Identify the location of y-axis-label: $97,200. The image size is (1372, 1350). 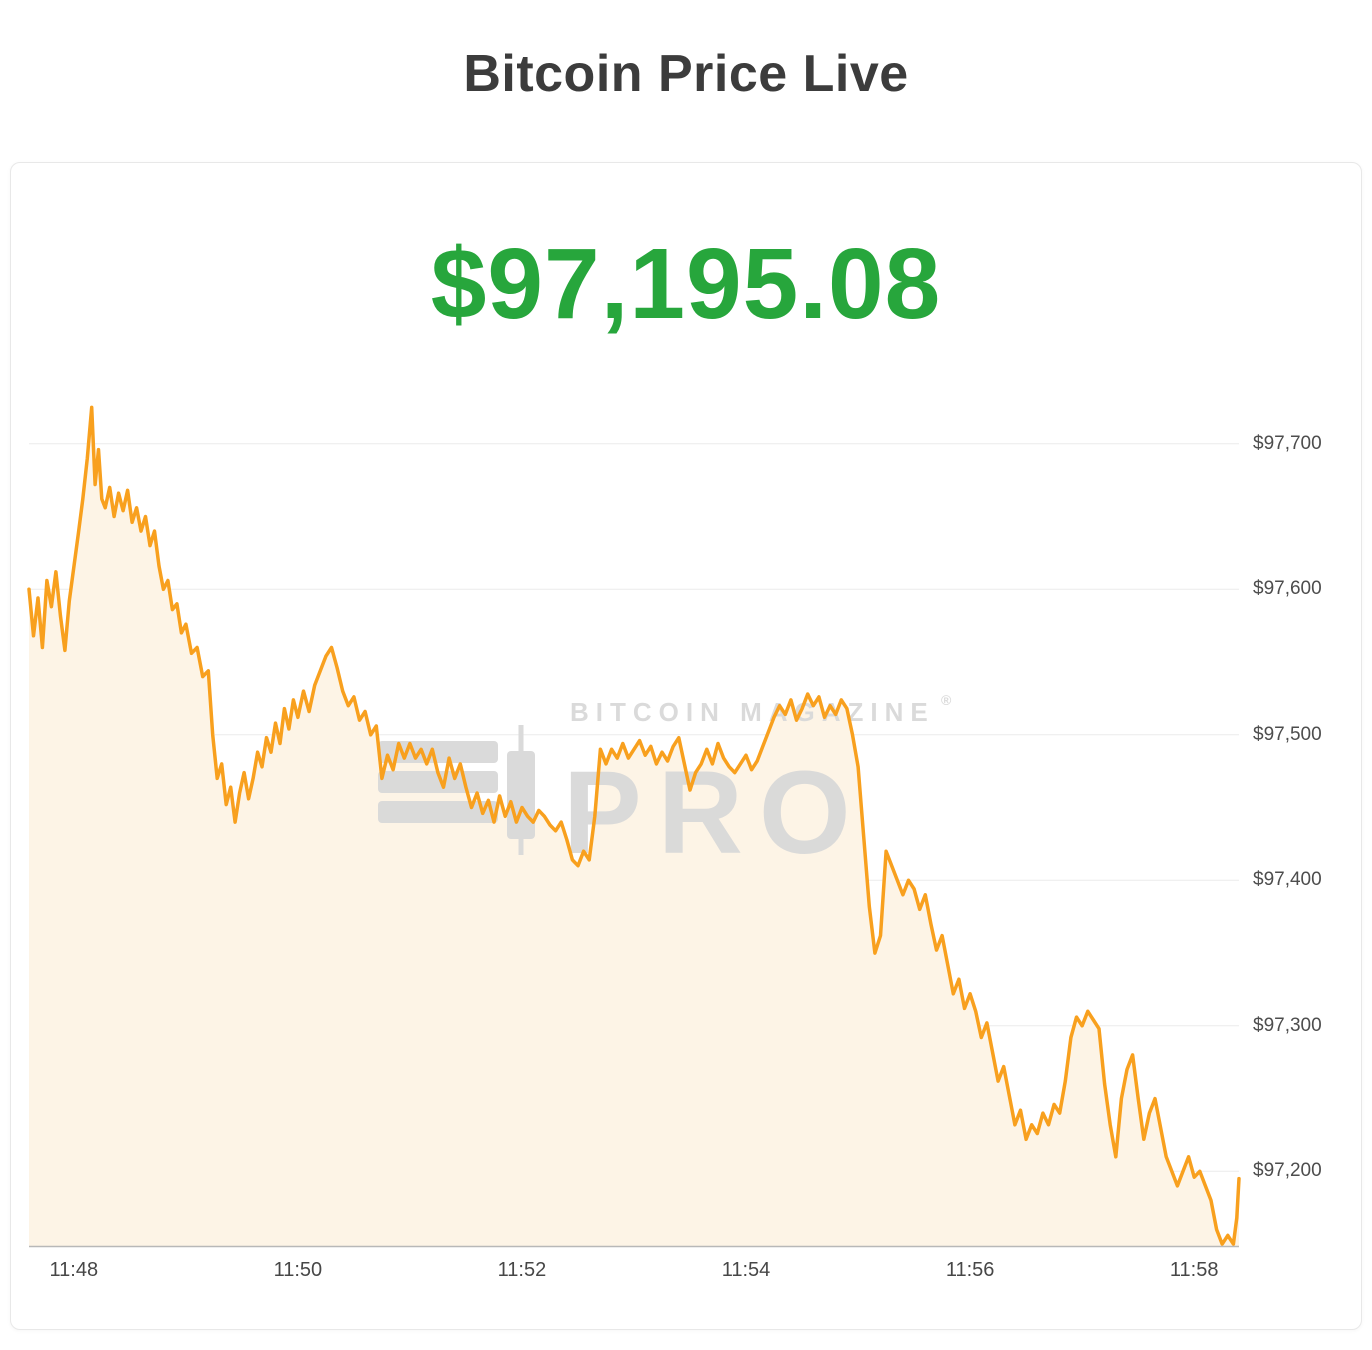
(1287, 1171).